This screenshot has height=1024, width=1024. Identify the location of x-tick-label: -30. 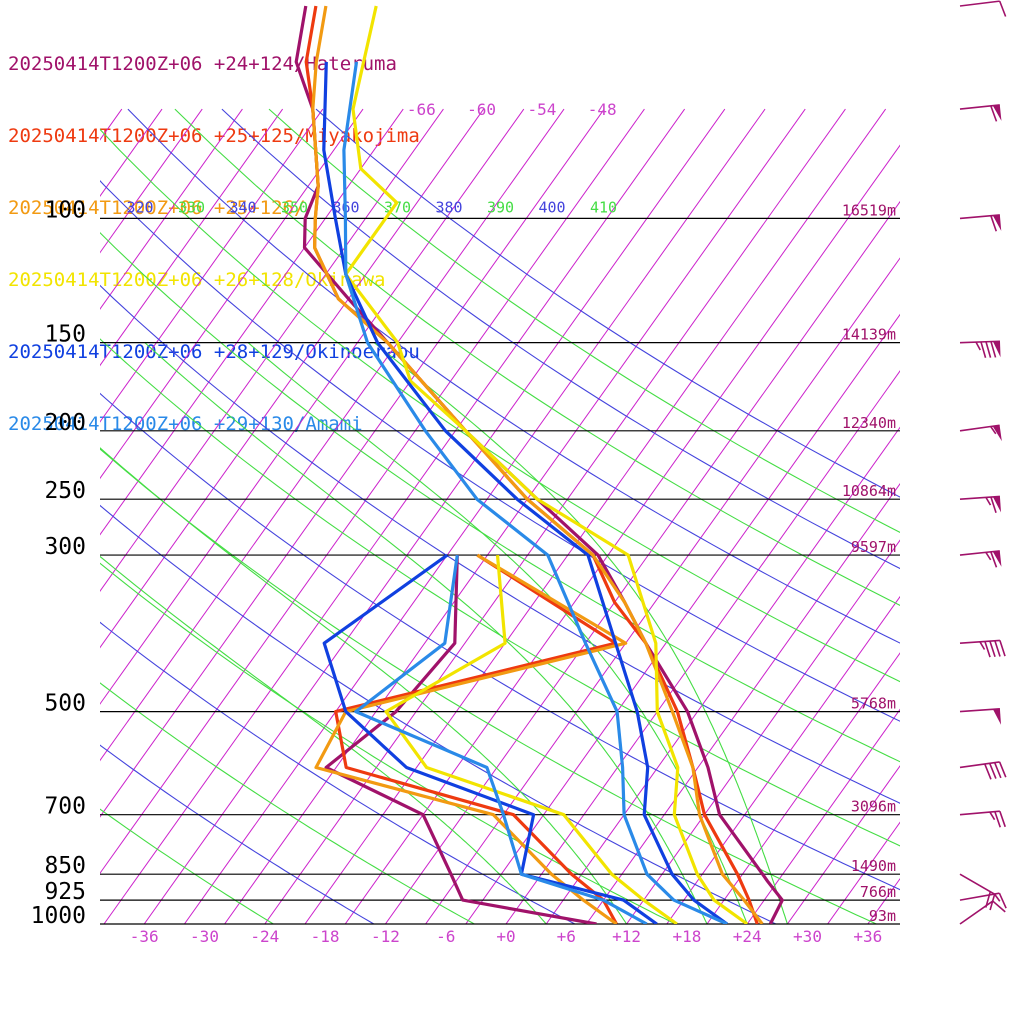
(204, 936).